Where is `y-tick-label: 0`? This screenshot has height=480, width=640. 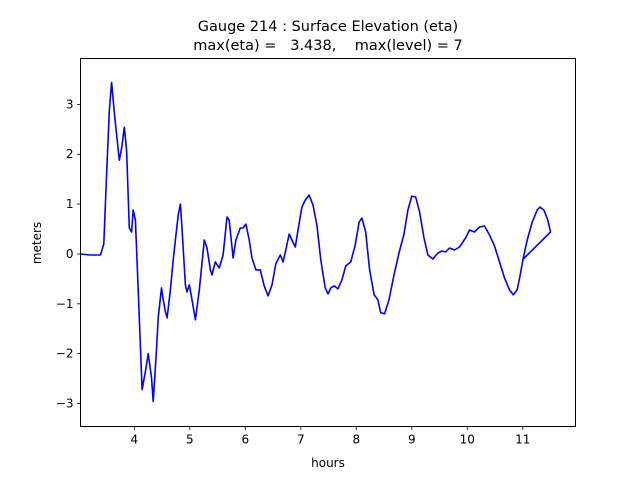 y-tick-label: 0 is located at coordinates (70, 254).